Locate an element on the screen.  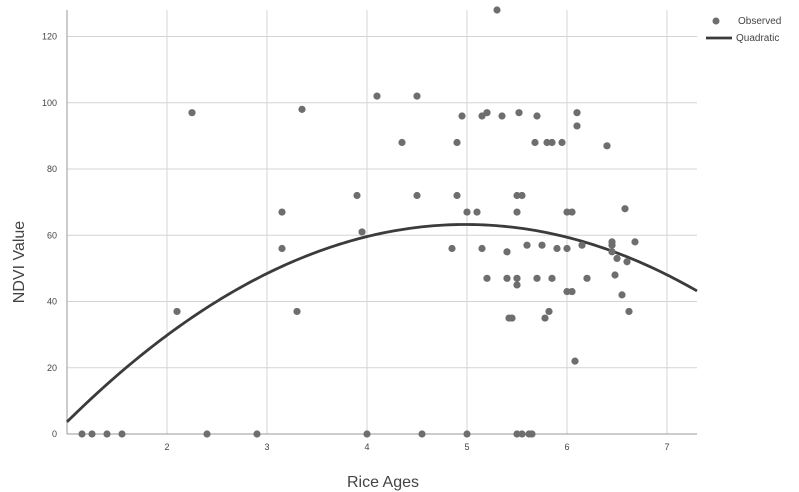
y-tick-label: 20 is located at coordinates (52, 368).